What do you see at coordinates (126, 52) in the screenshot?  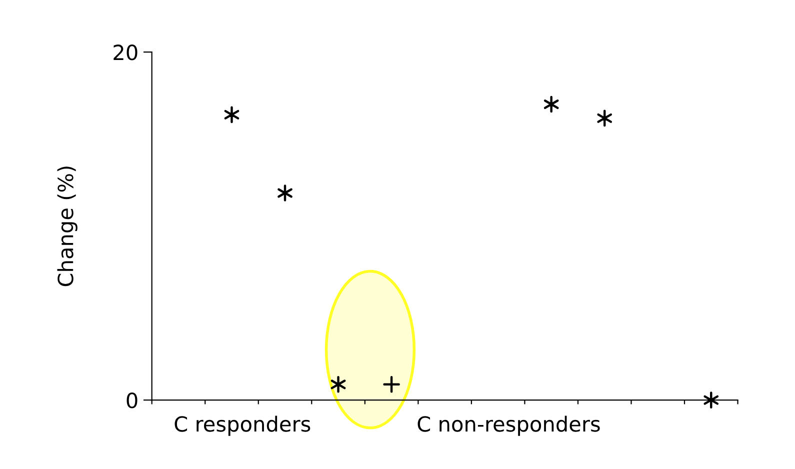 I see `y-tick-label: 20` at bounding box center [126, 52].